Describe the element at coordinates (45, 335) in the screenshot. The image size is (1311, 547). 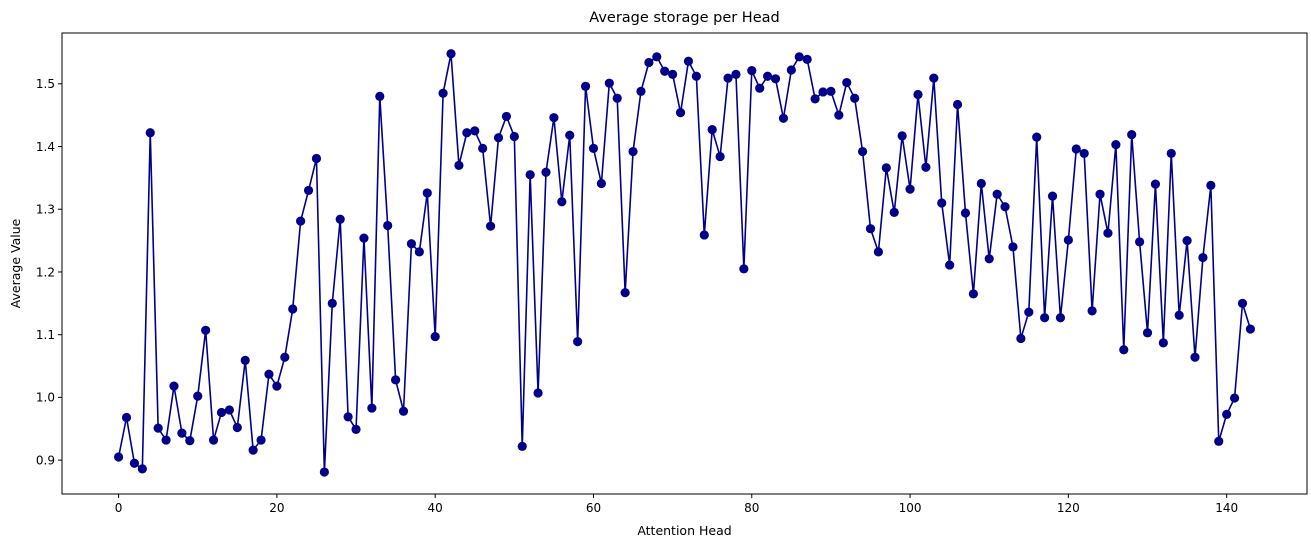
I see `y-tick-label: 1.1` at that location.